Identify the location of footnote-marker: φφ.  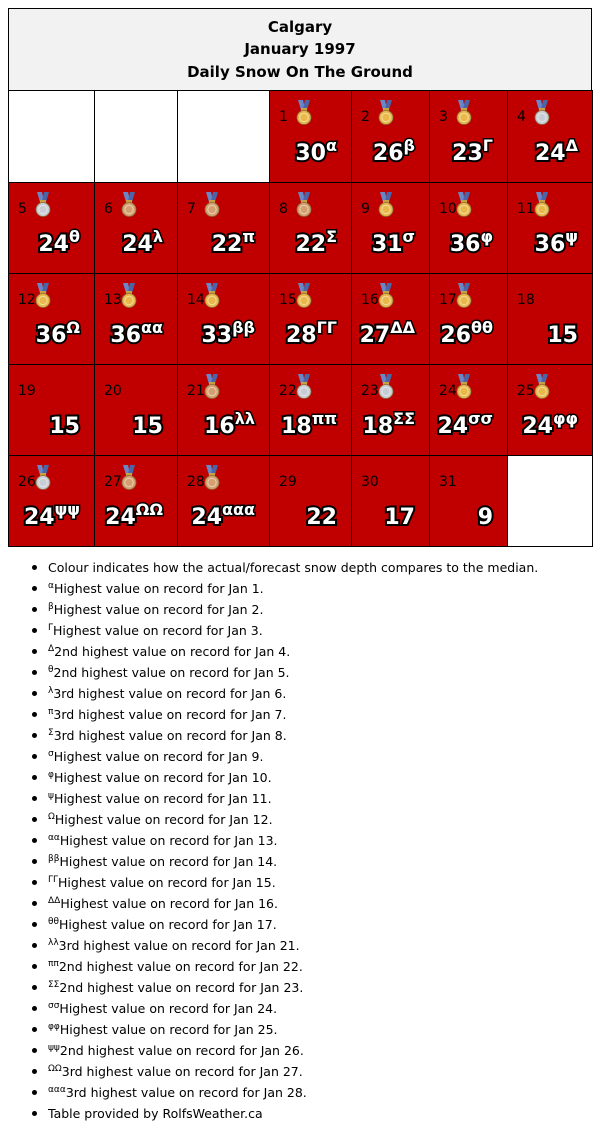
(565, 418).